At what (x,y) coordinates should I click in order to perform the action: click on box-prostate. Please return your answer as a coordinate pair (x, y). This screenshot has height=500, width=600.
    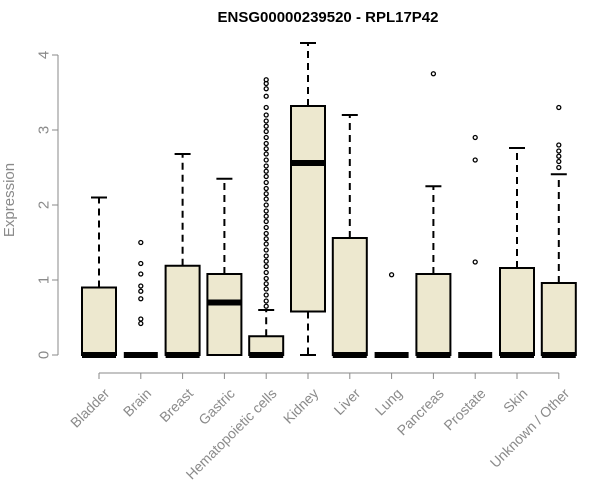
    Looking at the image, I should click on (475, 246).